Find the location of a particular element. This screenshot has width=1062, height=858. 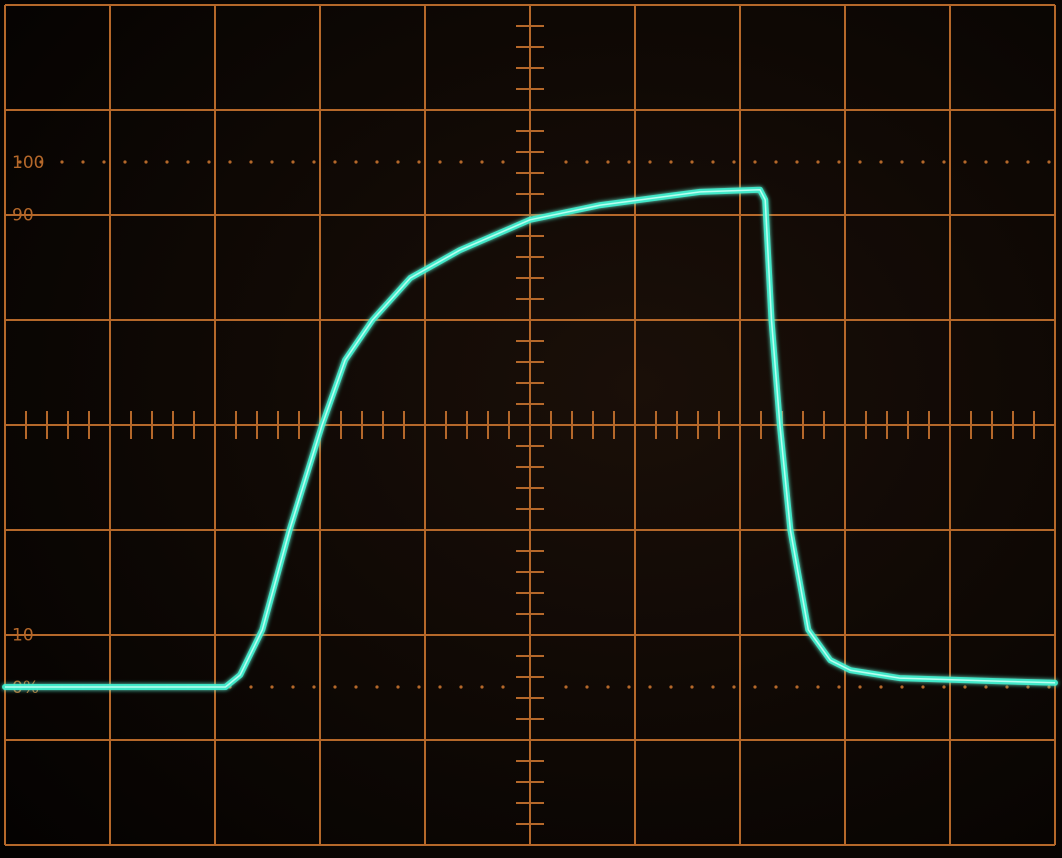

reference-label: 90 is located at coordinates (23, 216).